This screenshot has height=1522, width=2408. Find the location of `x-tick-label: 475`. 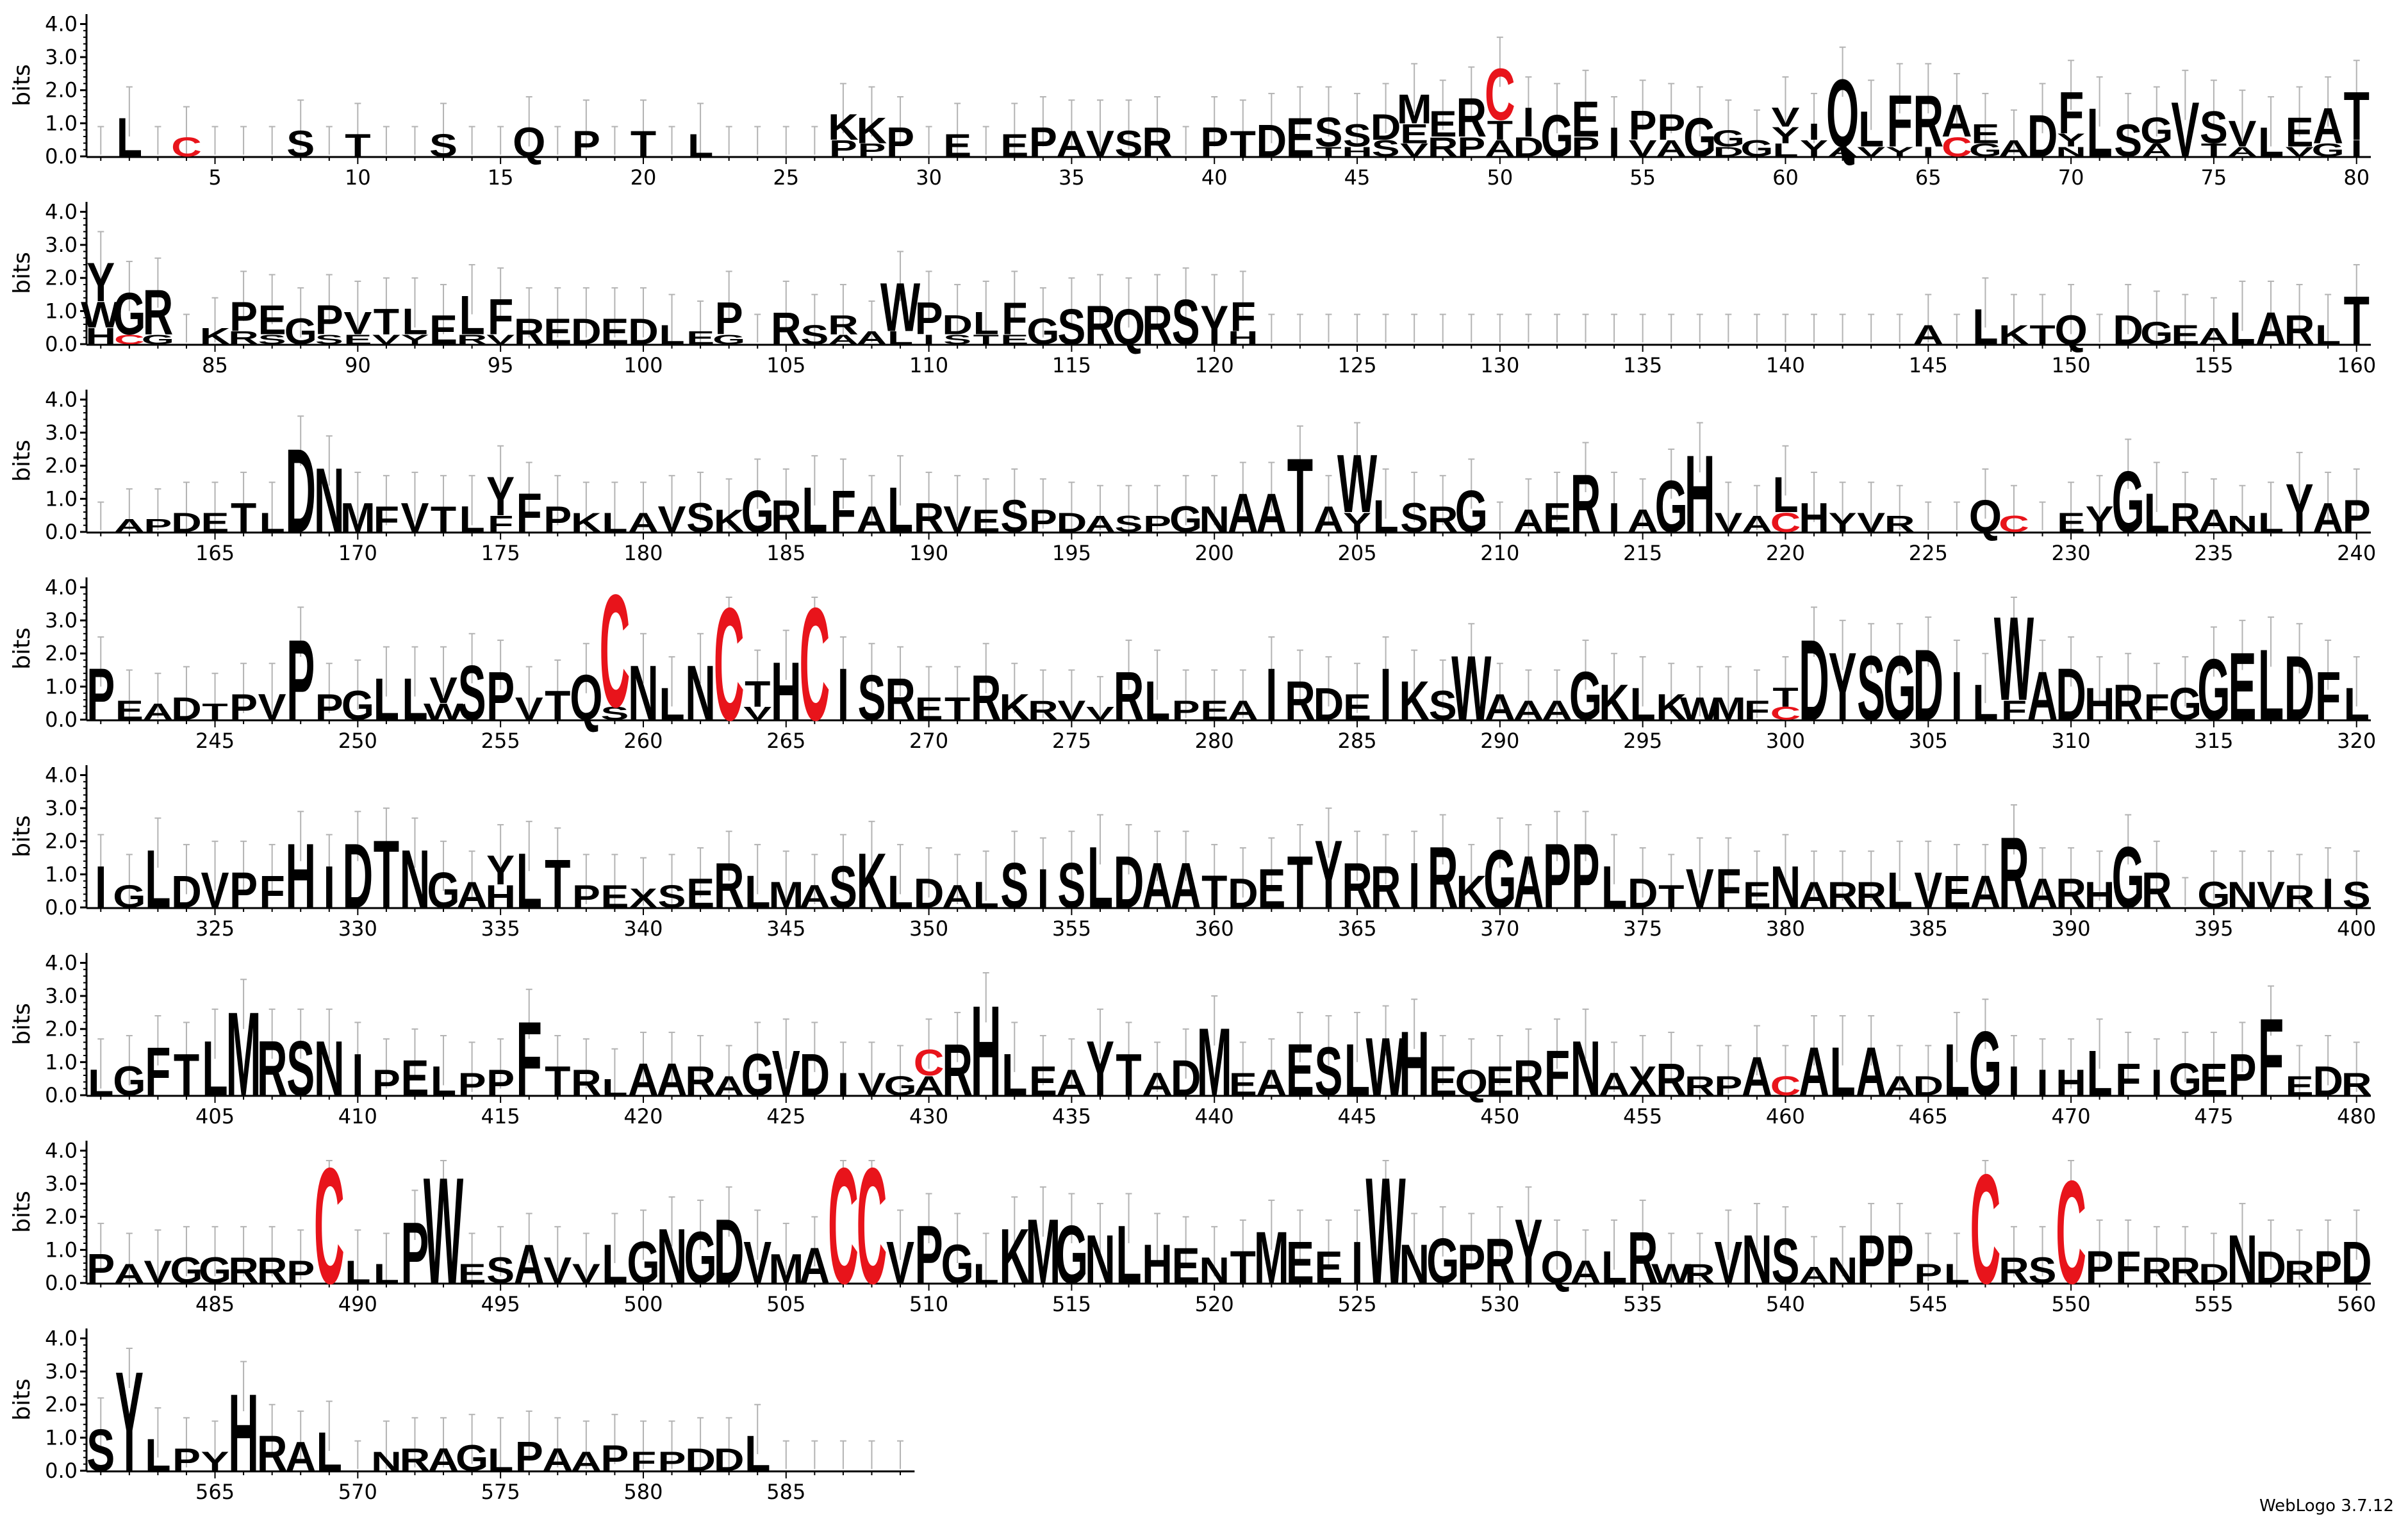

x-tick-label: 475 is located at coordinates (2213, 1116).